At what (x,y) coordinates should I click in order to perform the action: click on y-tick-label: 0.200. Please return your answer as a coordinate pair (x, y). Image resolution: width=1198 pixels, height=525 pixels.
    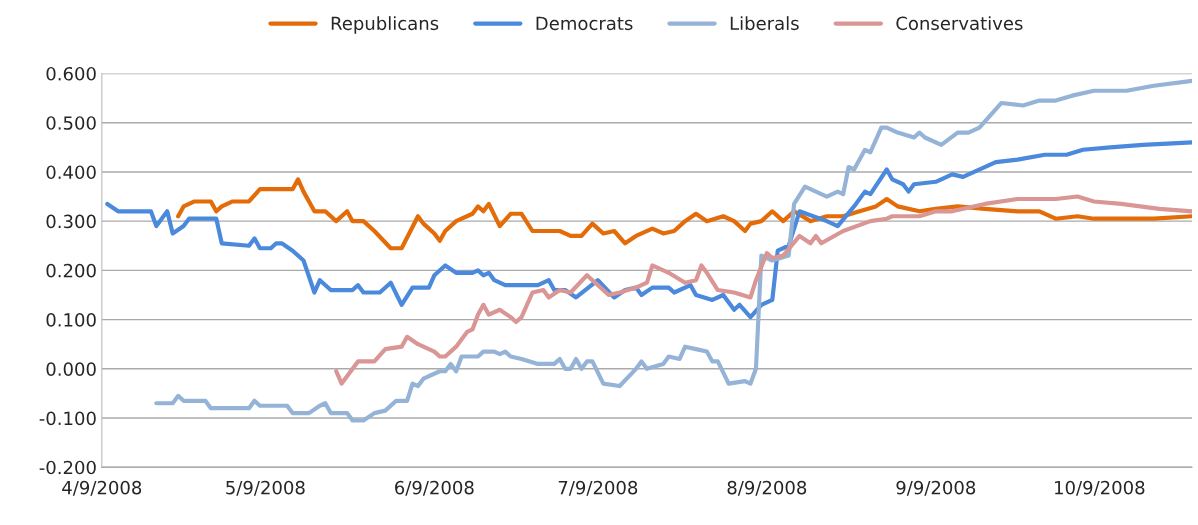
    Looking at the image, I should click on (71, 270).